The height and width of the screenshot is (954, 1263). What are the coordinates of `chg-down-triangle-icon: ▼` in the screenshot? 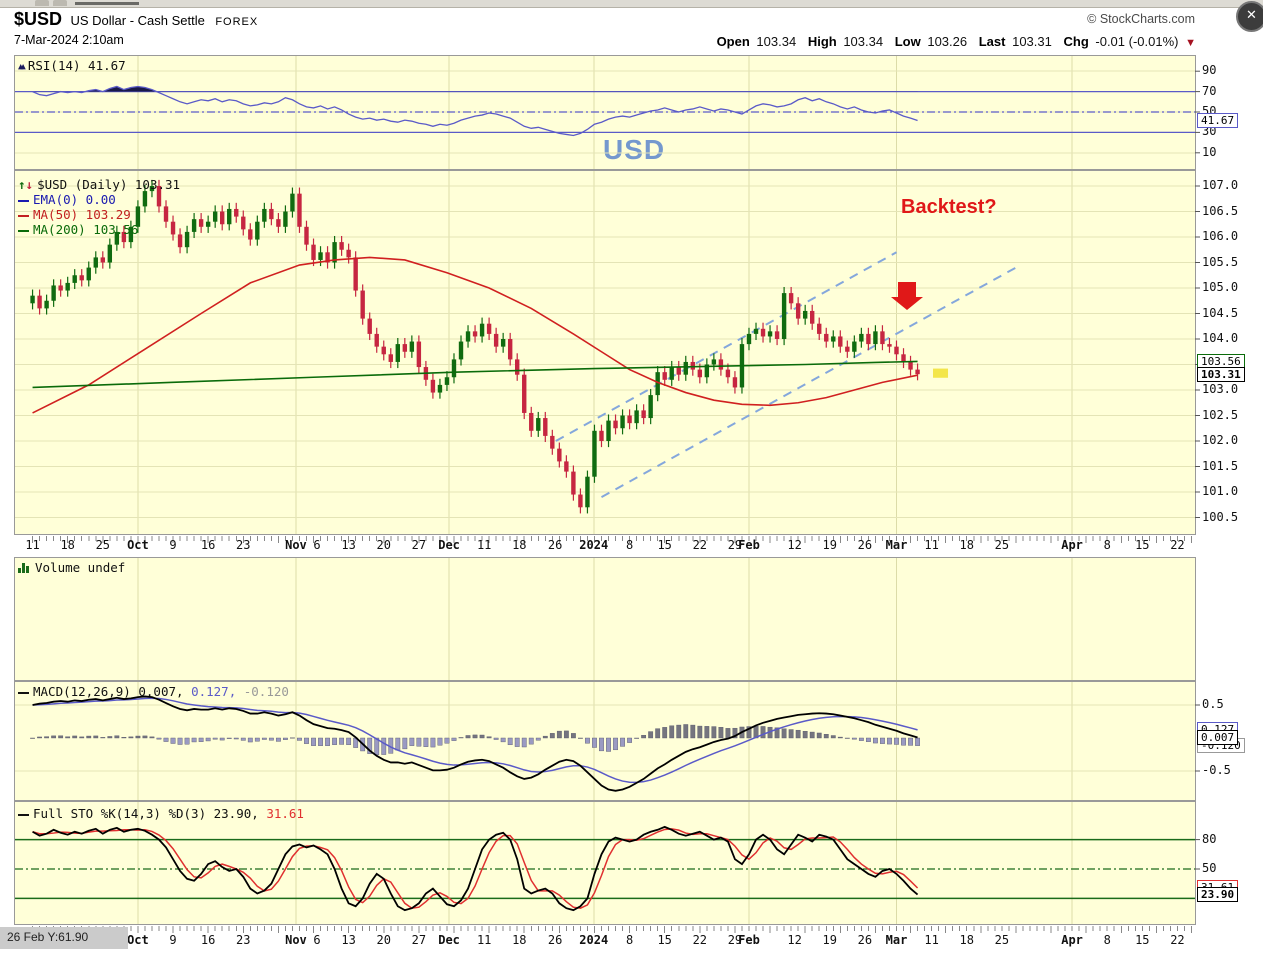 It's located at (1190, 43).